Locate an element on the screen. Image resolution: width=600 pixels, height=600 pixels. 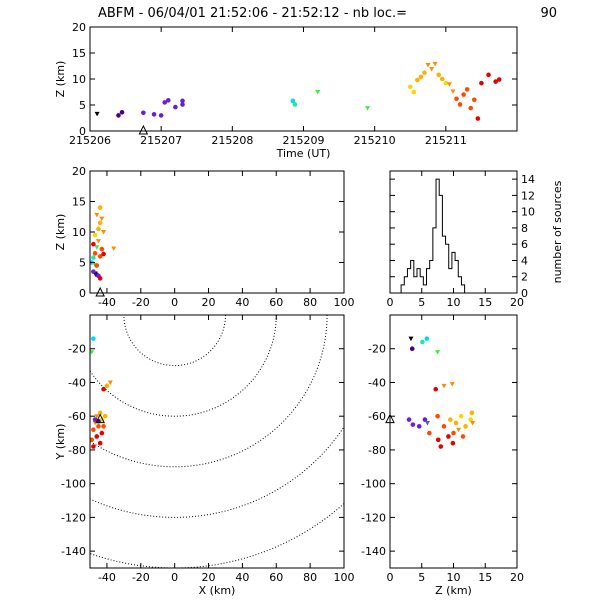
y-tick-label: 14 is located at coordinates (528, 179).